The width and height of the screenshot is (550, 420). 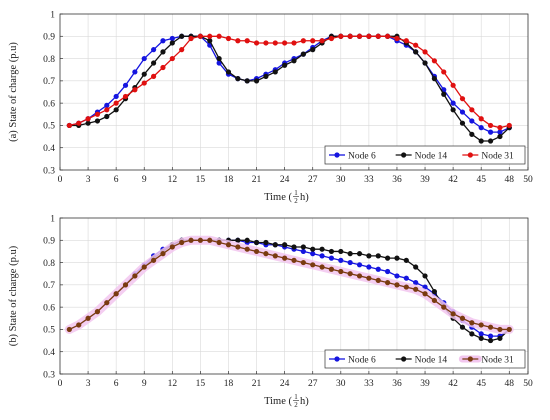 I want to click on legend: Node 6 Node 14 Node 31, so click(x=425, y=359).